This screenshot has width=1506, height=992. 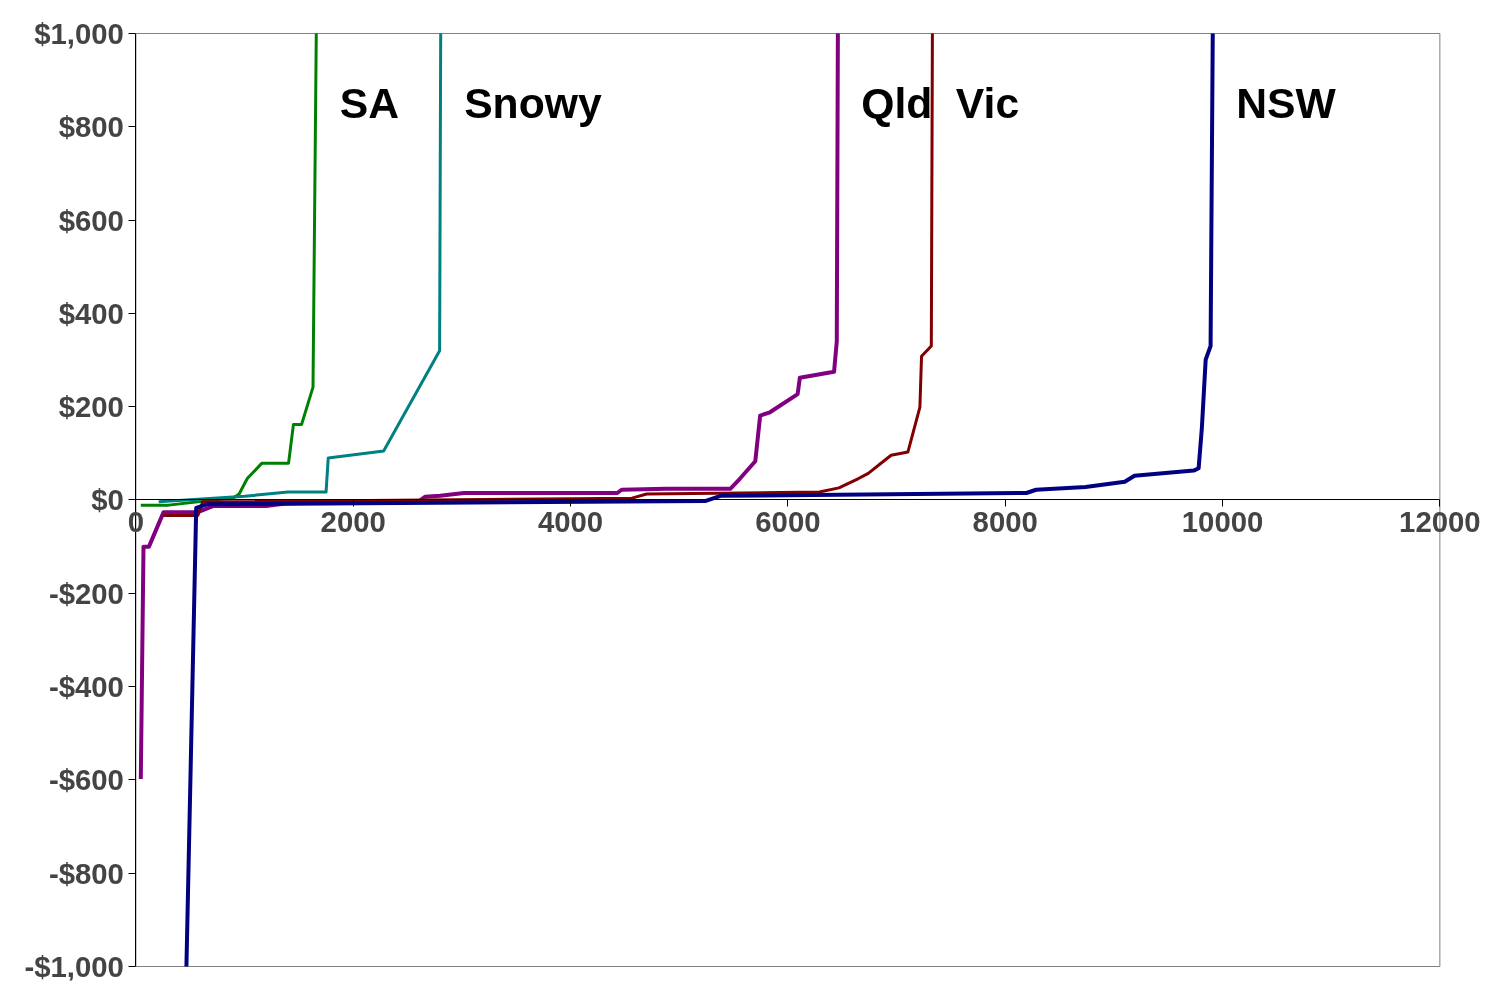 What do you see at coordinates (987, 103) in the screenshot?
I see `series-label: Vic` at bounding box center [987, 103].